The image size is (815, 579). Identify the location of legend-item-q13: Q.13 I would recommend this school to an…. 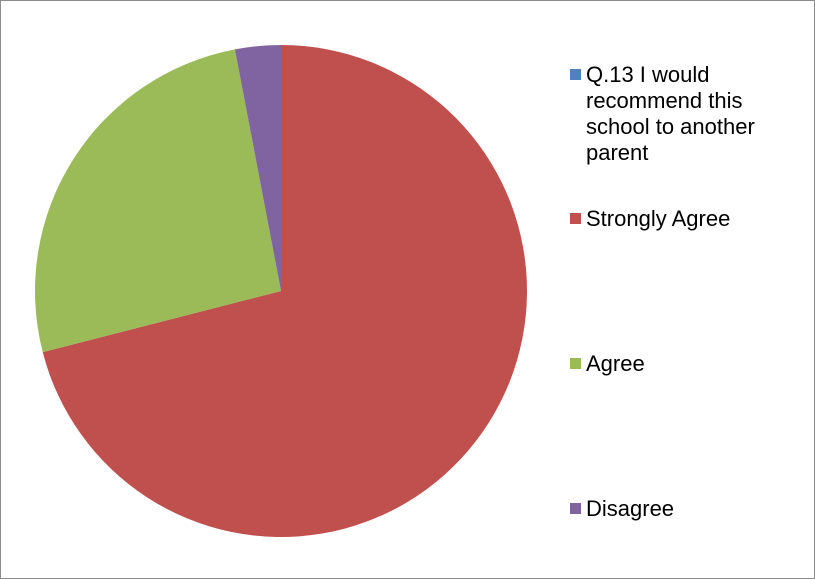
(687, 114).